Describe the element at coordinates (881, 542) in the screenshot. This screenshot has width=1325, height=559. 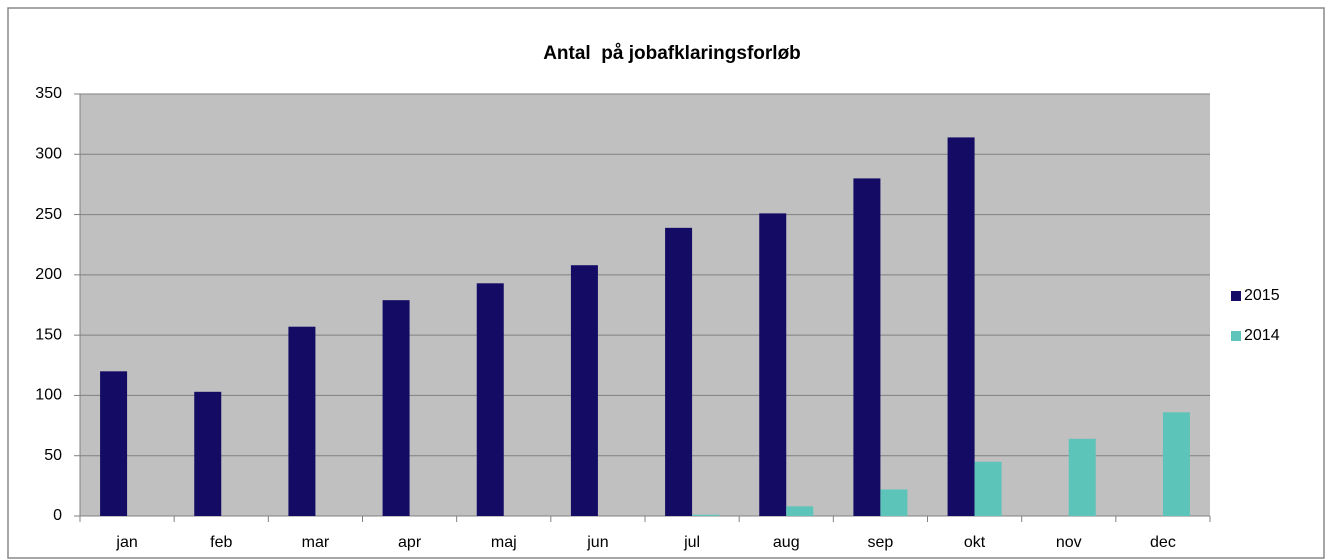
I see `x-tick-label: sep` at that location.